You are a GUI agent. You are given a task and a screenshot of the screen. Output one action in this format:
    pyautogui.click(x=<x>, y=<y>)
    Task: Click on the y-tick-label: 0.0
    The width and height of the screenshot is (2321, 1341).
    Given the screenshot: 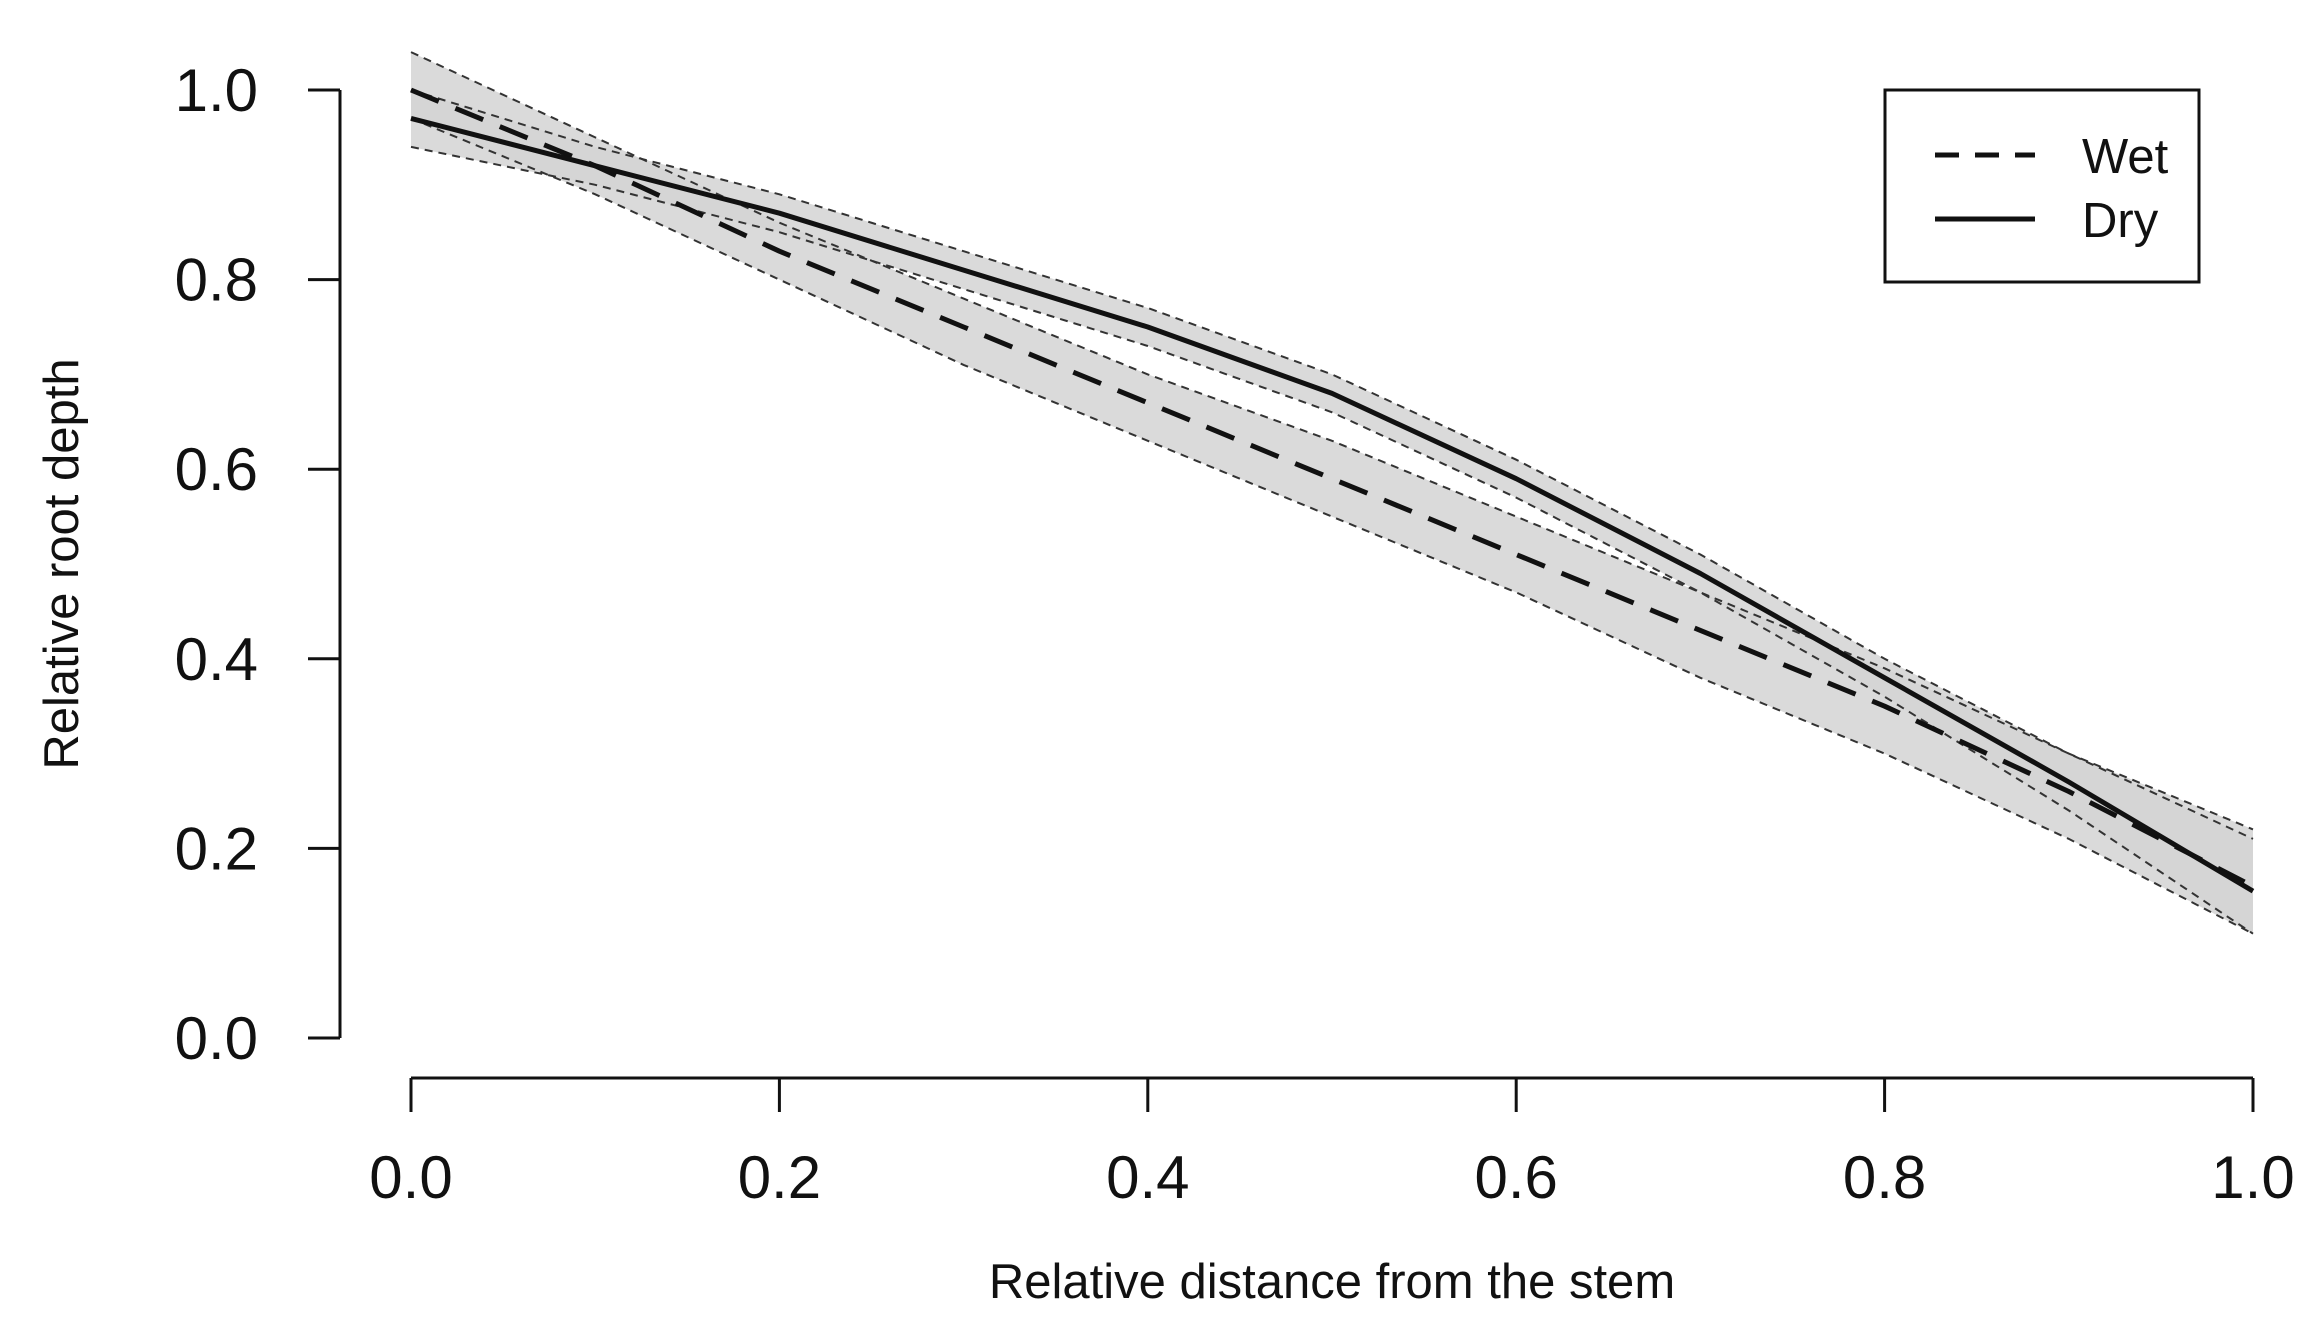 What is the action you would take?
    pyautogui.click(x=216, y=1038)
    